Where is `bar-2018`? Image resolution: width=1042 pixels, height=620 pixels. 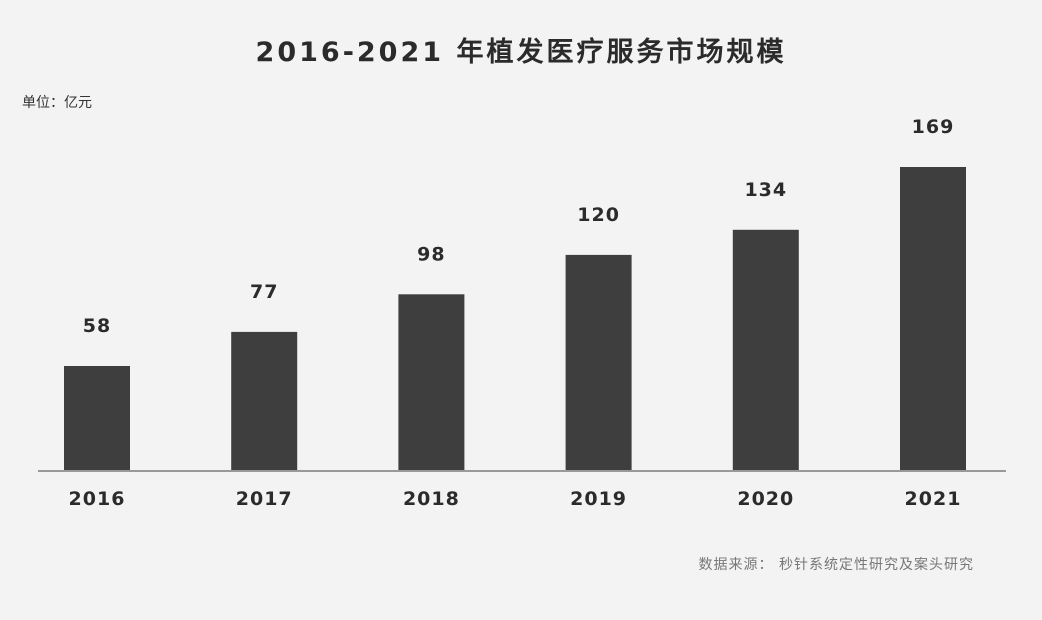 bar-2018 is located at coordinates (431, 382).